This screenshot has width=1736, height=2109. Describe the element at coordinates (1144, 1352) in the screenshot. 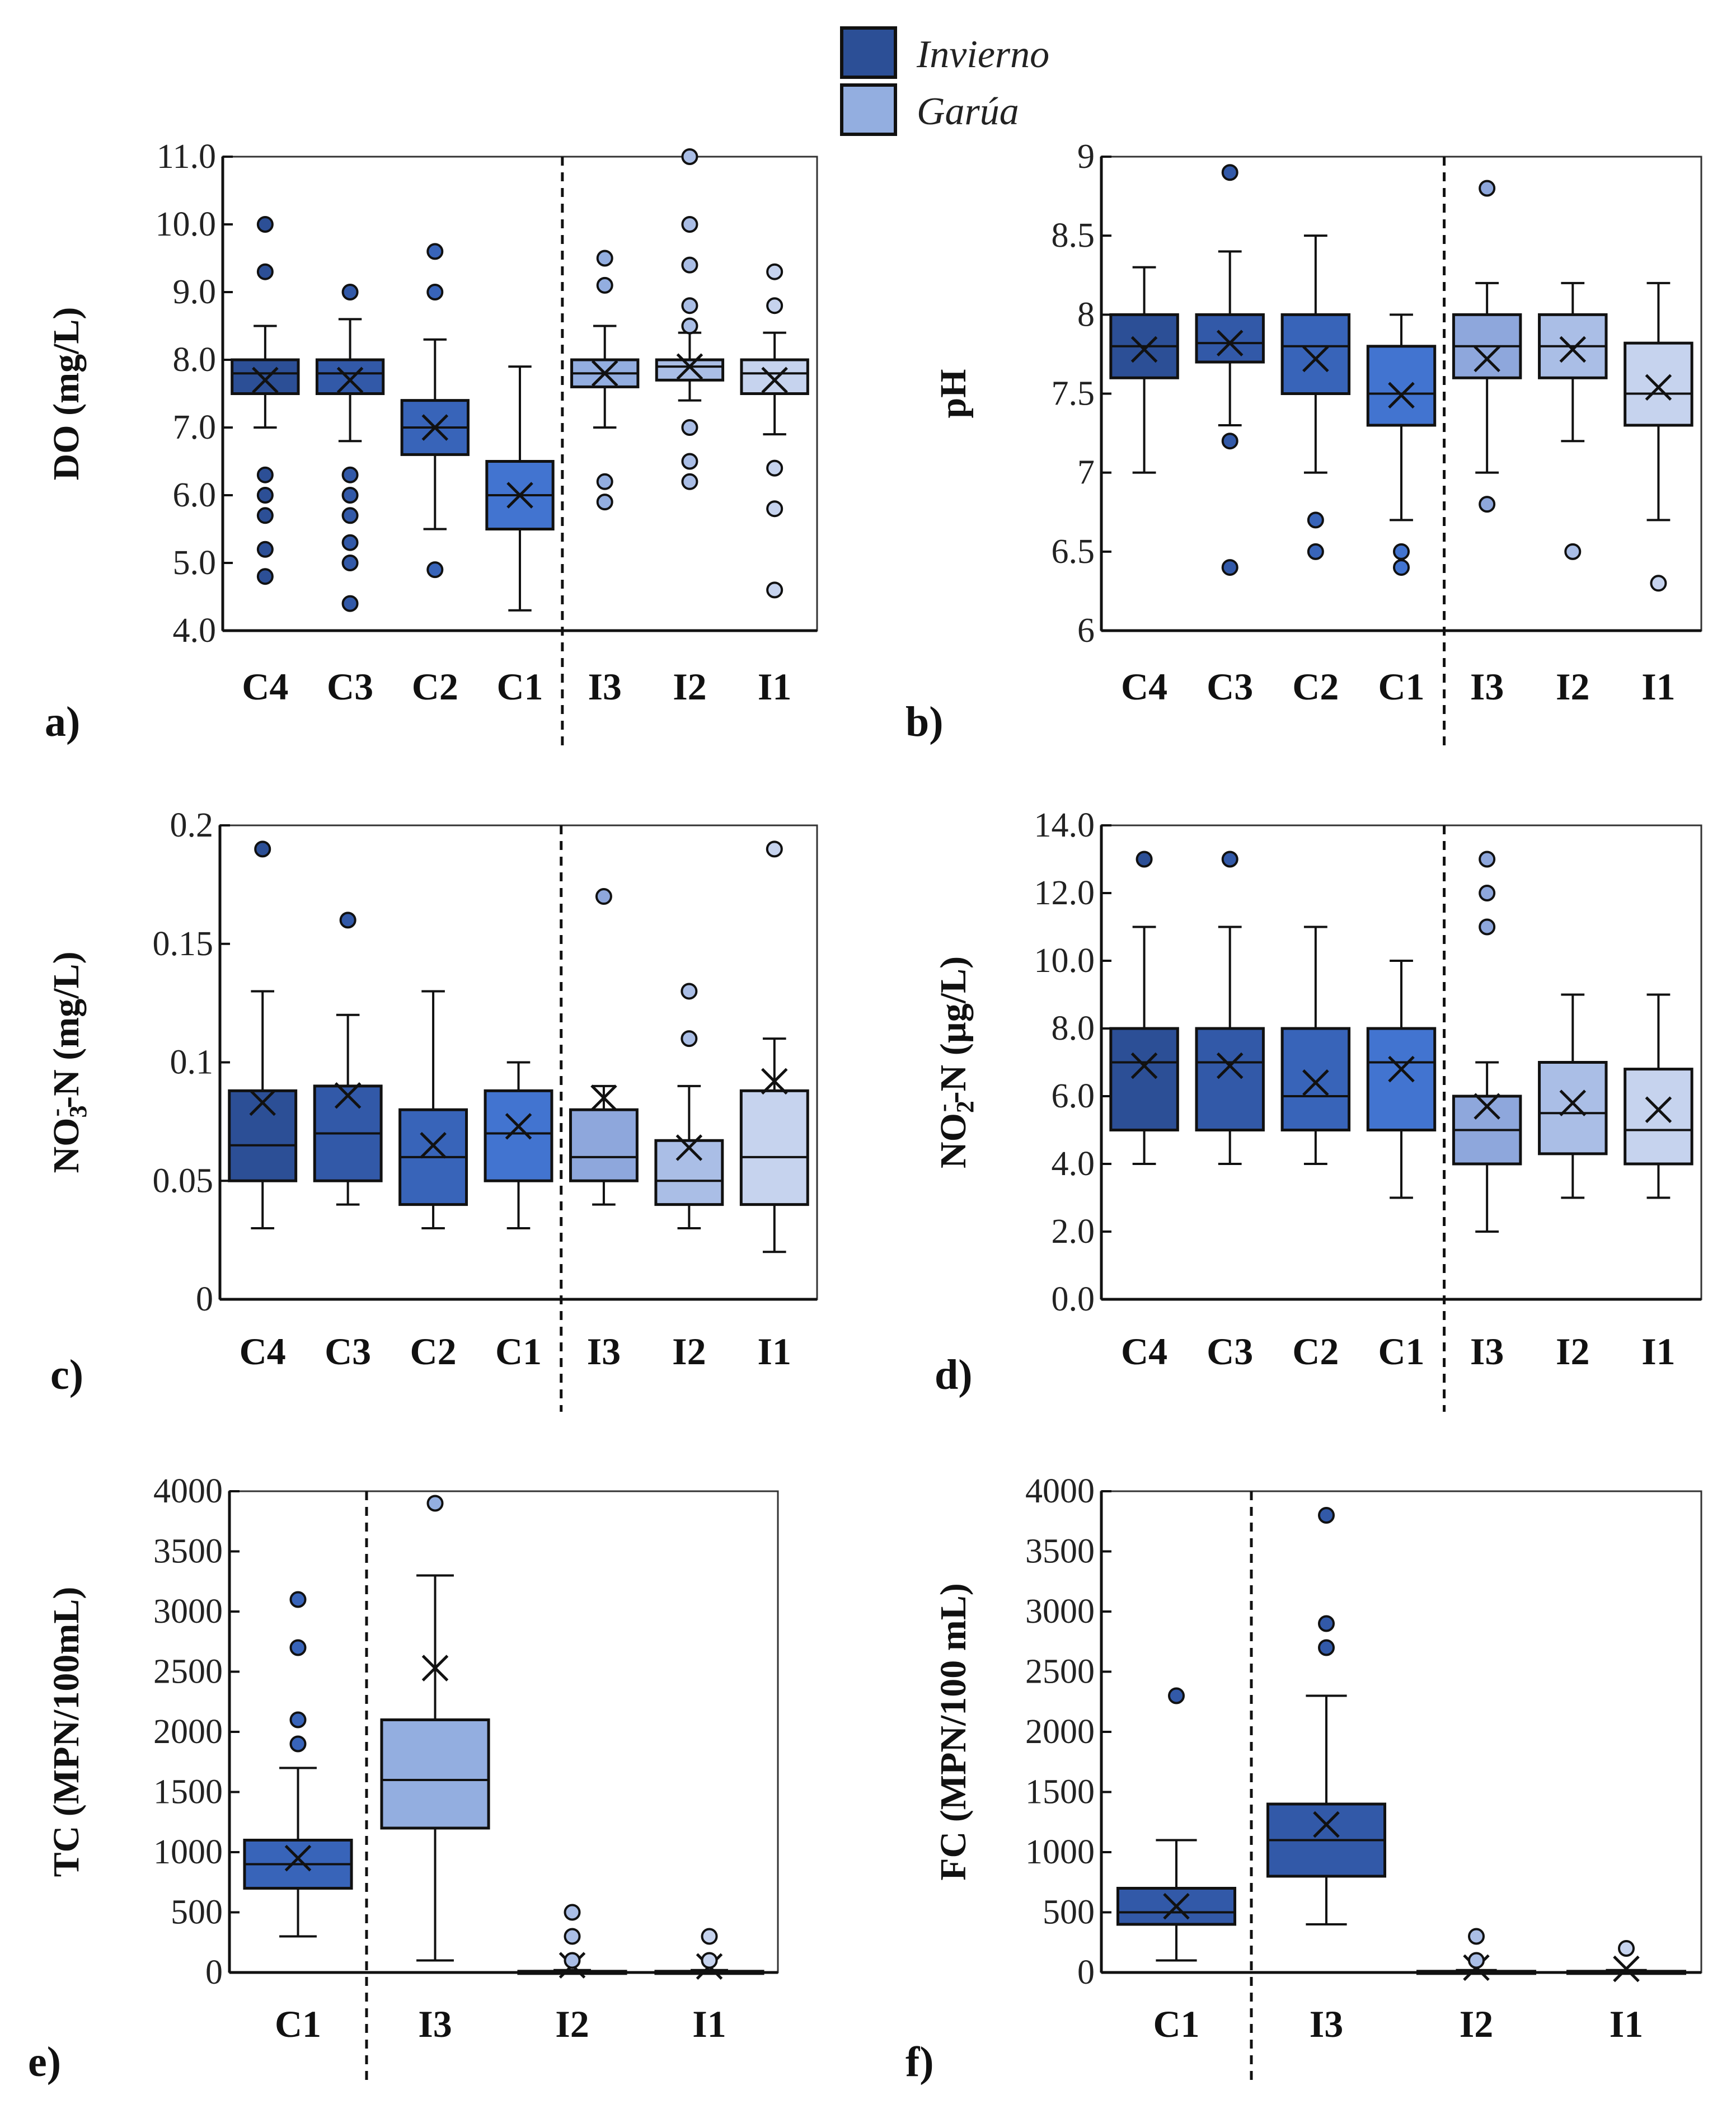

I see `category-label: C4` at that location.